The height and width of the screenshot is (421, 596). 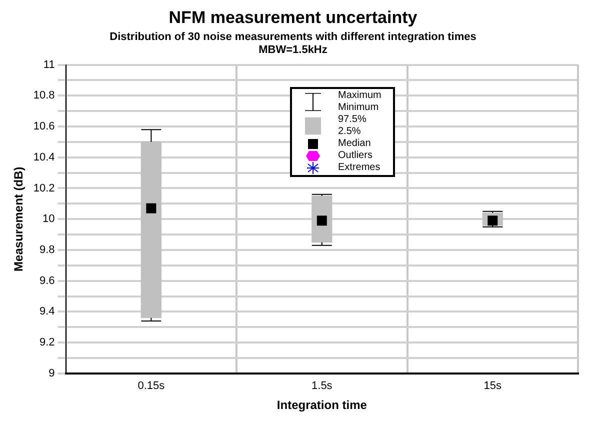 I want to click on y-tick-label: 9, so click(x=51, y=373).